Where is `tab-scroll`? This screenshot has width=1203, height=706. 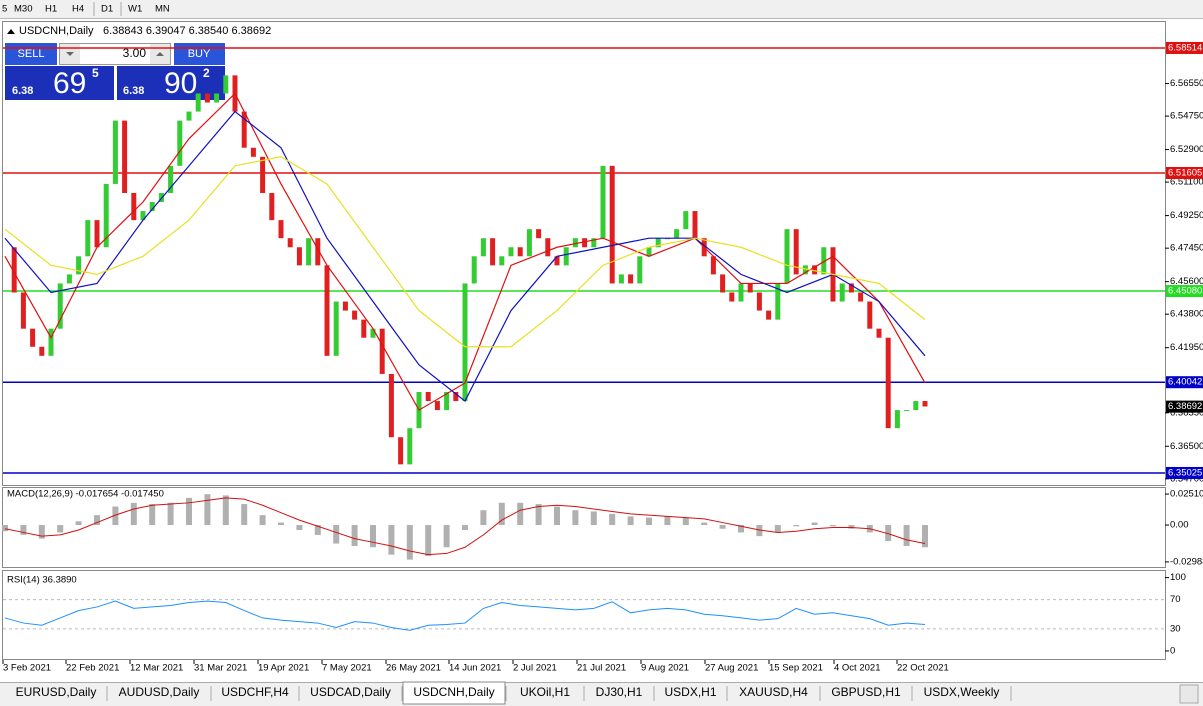 tab-scroll is located at coordinates (1189, 694).